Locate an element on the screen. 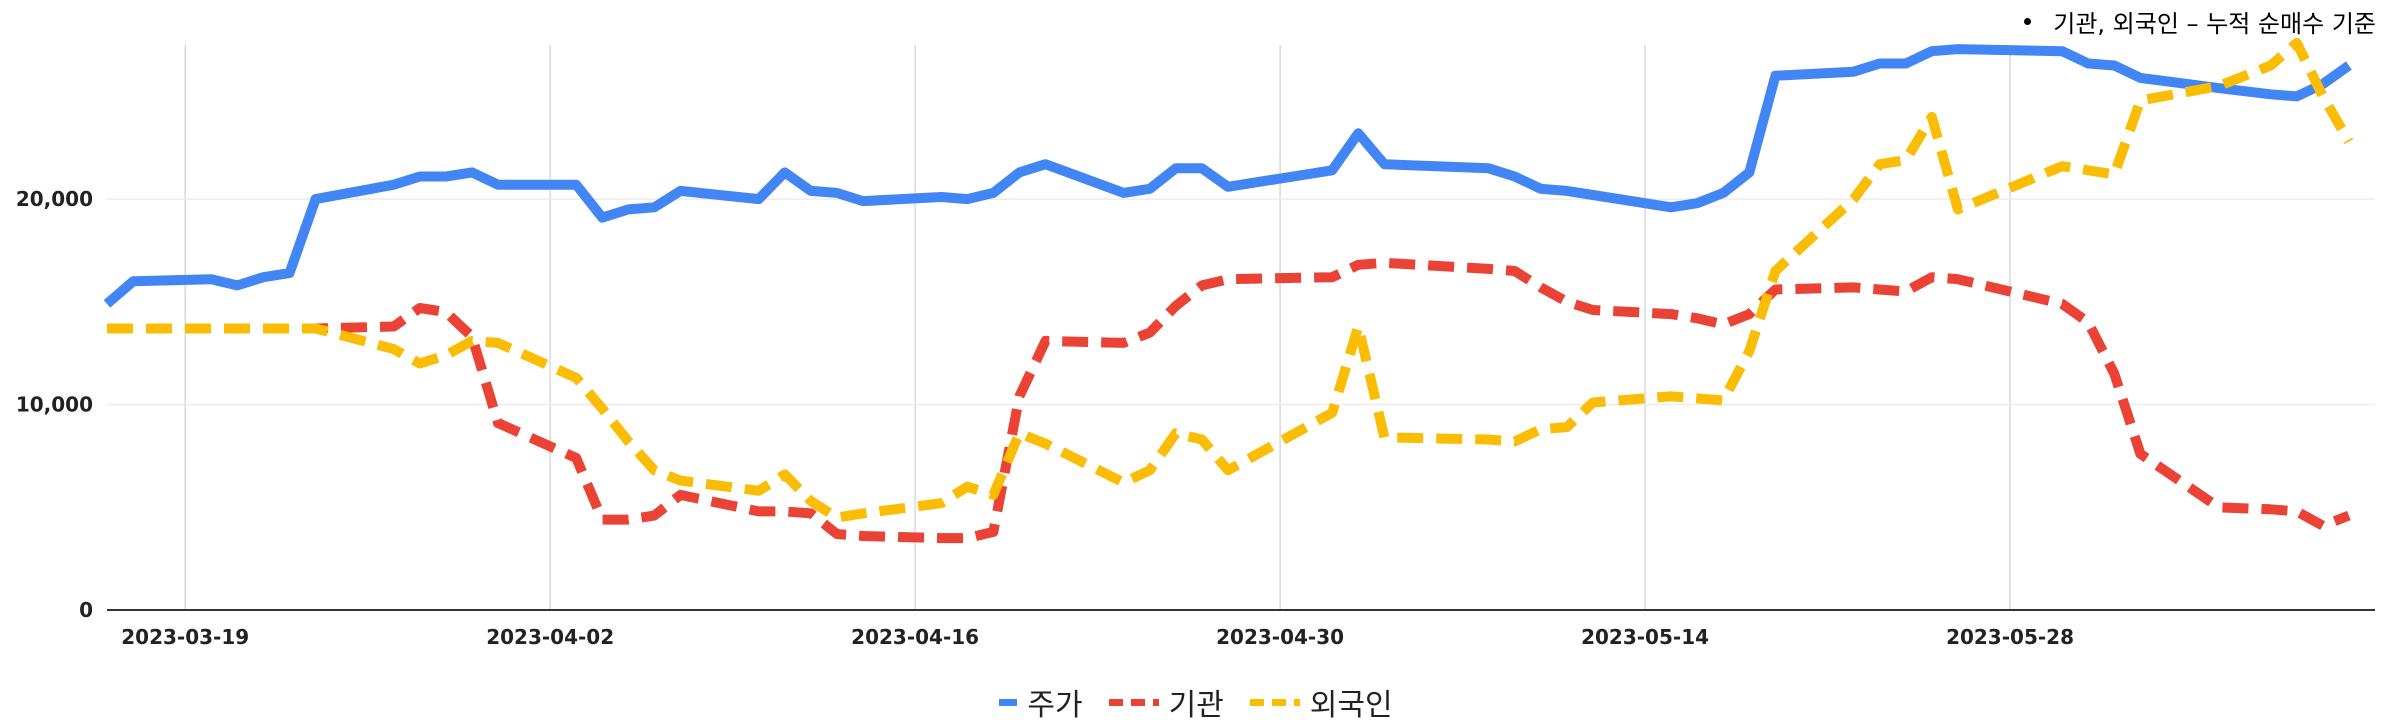  chart-annotation: 기관, 외국인 – 누적 순매수 기준 is located at coordinates (2200, 21).